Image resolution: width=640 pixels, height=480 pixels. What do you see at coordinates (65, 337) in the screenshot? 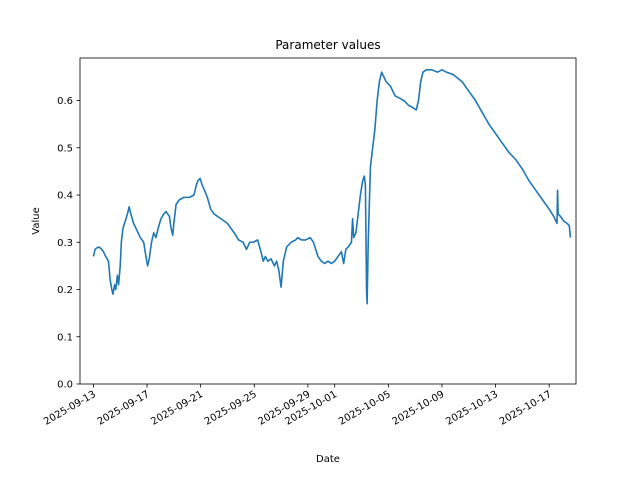
I see `y-tick-label: 0.1` at bounding box center [65, 337].